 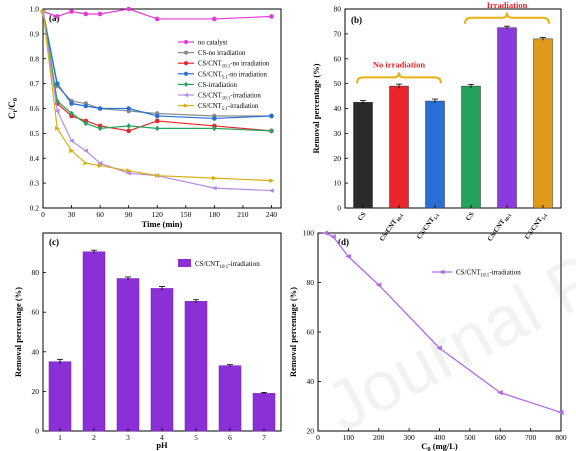 What do you see at coordinates (222, 53) in the screenshot?
I see `panel-a-legend-entry: CS-no irradiation` at bounding box center [222, 53].